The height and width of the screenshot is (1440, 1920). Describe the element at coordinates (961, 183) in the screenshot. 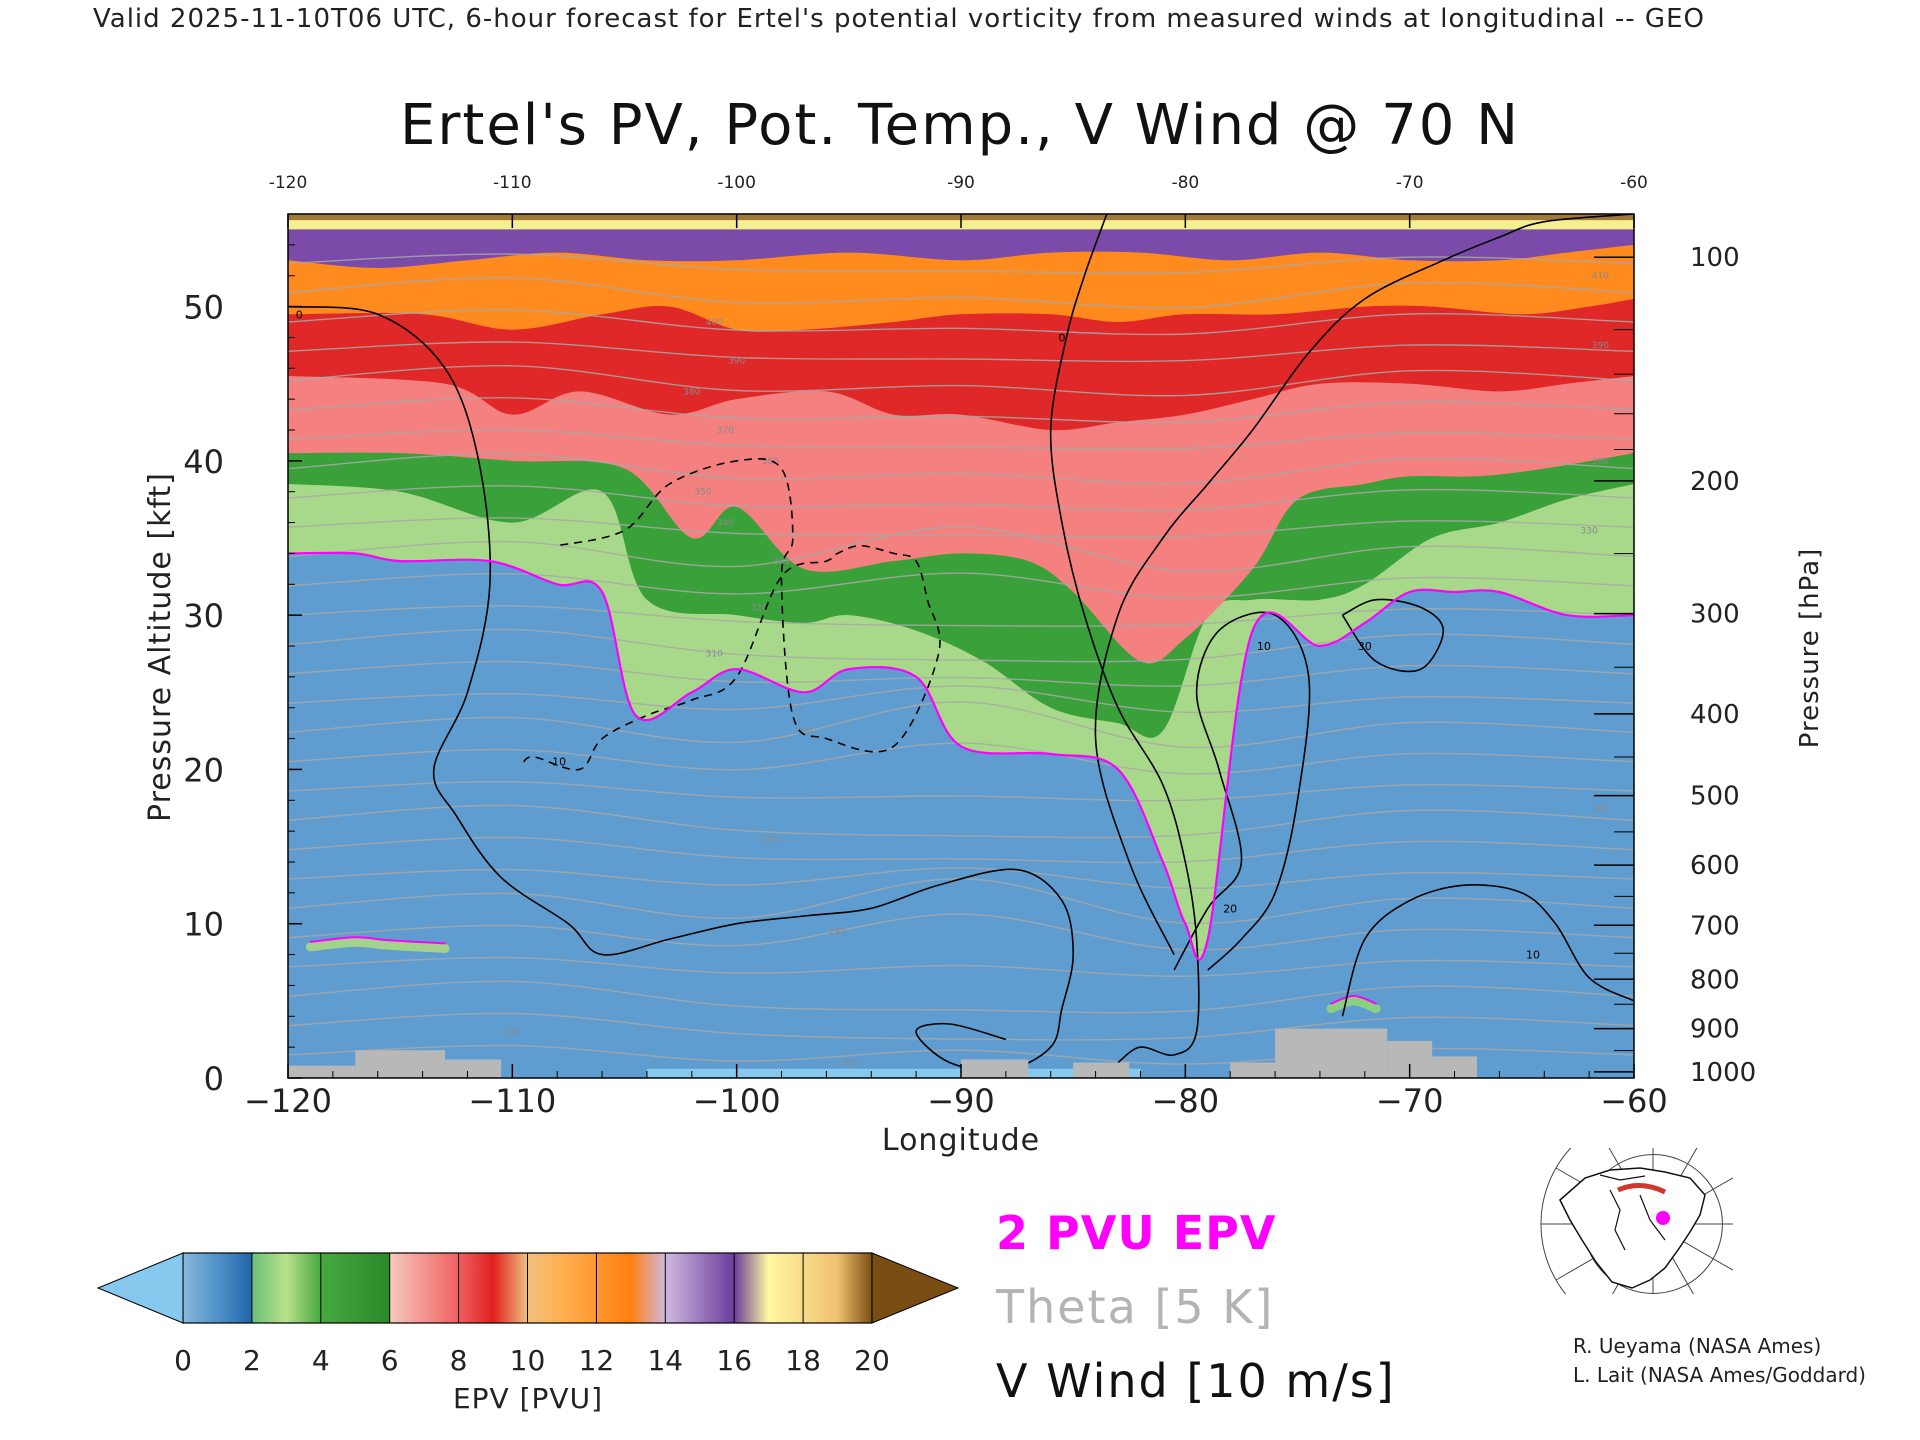

I see `x-tick-label-top: -90` at that location.